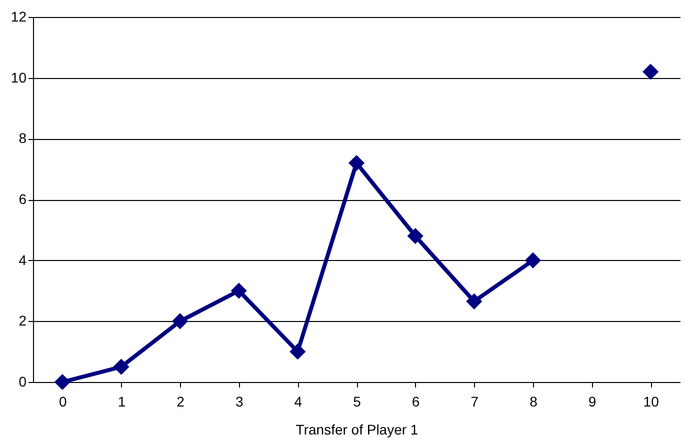  Describe the element at coordinates (22, 138) in the screenshot. I see `y-tick-label: 8` at that location.